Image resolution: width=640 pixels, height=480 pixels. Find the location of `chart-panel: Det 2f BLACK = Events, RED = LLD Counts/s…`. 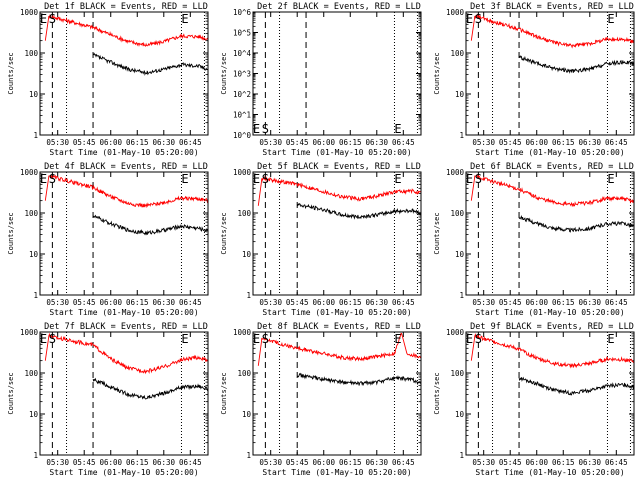

chart-panel: Det 2f BLACK = Events, RED = LLD Counts/s… is located at coordinates (321, 79).